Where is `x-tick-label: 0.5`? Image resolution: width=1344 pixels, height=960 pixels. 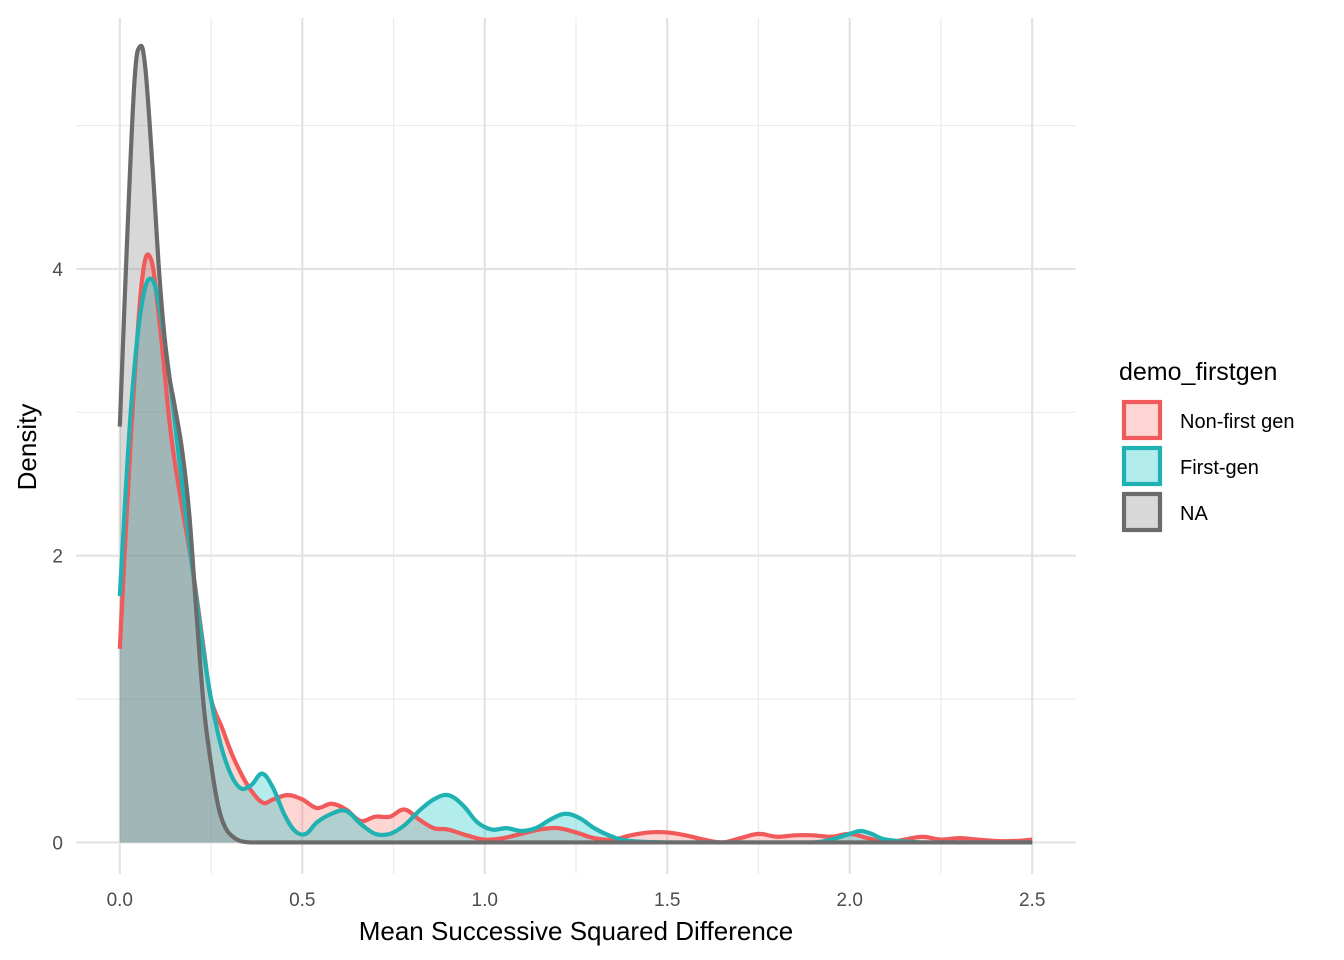 x-tick-label: 0.5 is located at coordinates (302, 900).